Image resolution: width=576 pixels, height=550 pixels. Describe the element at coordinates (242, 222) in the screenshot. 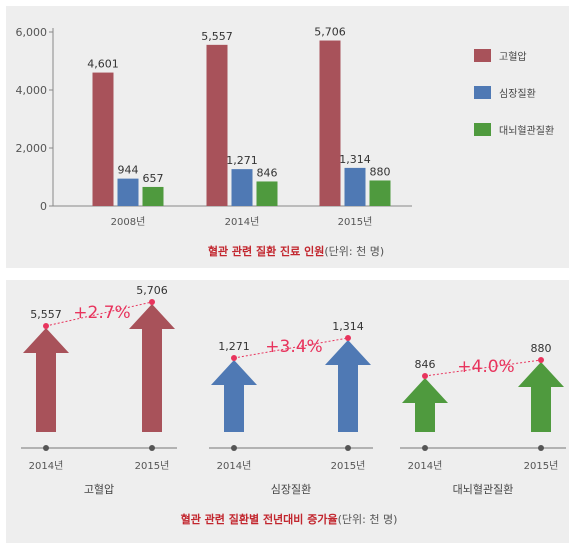

I see `x-tick-label: 2014년` at that location.